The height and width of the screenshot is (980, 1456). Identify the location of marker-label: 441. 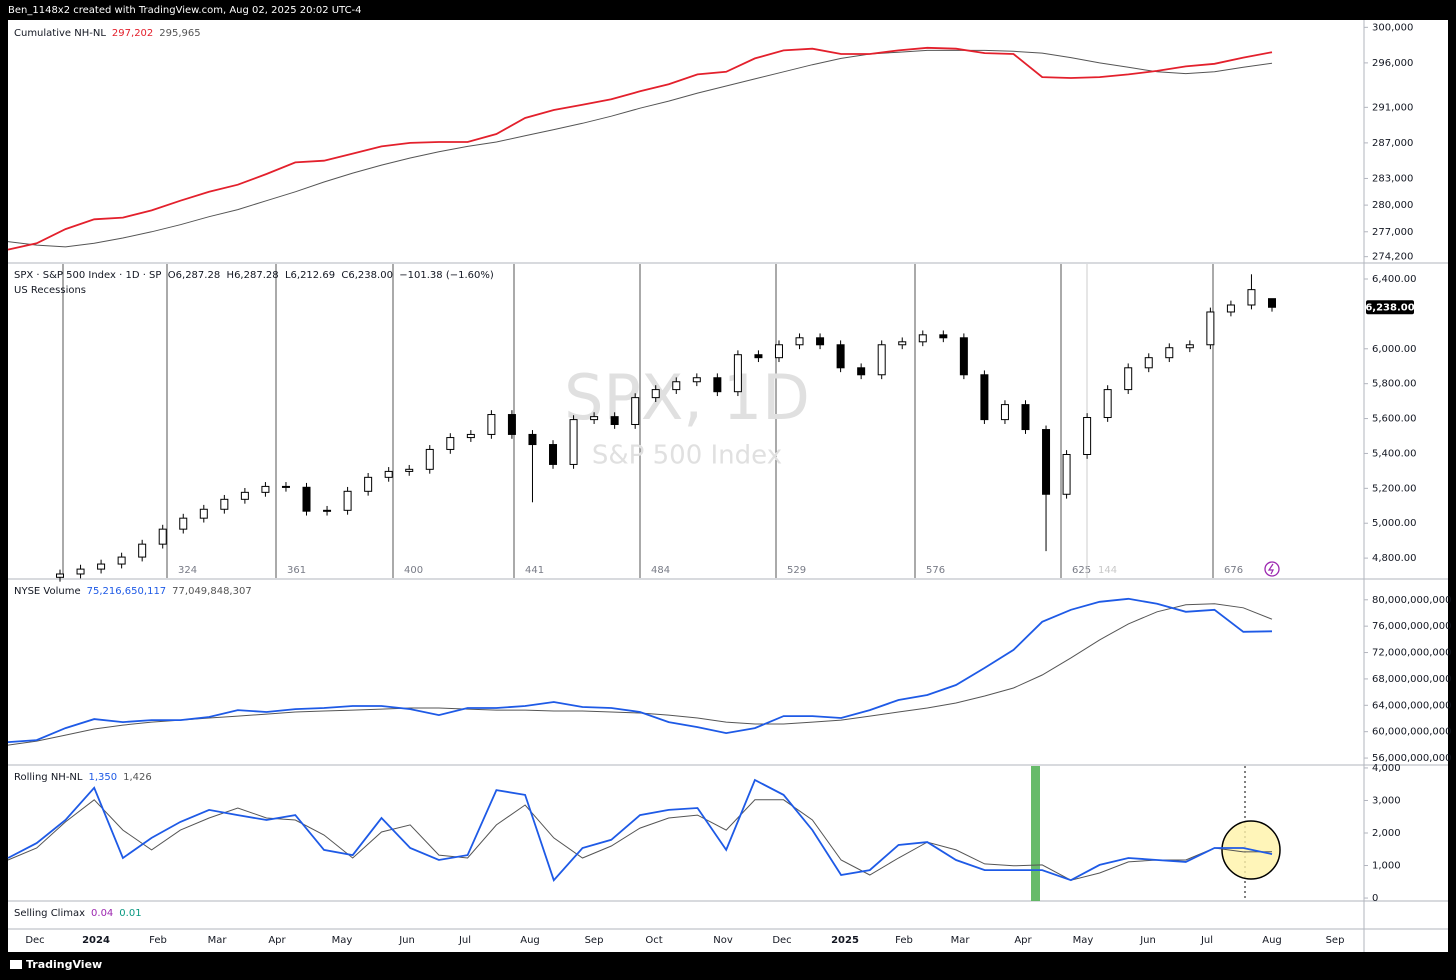
(534, 570).